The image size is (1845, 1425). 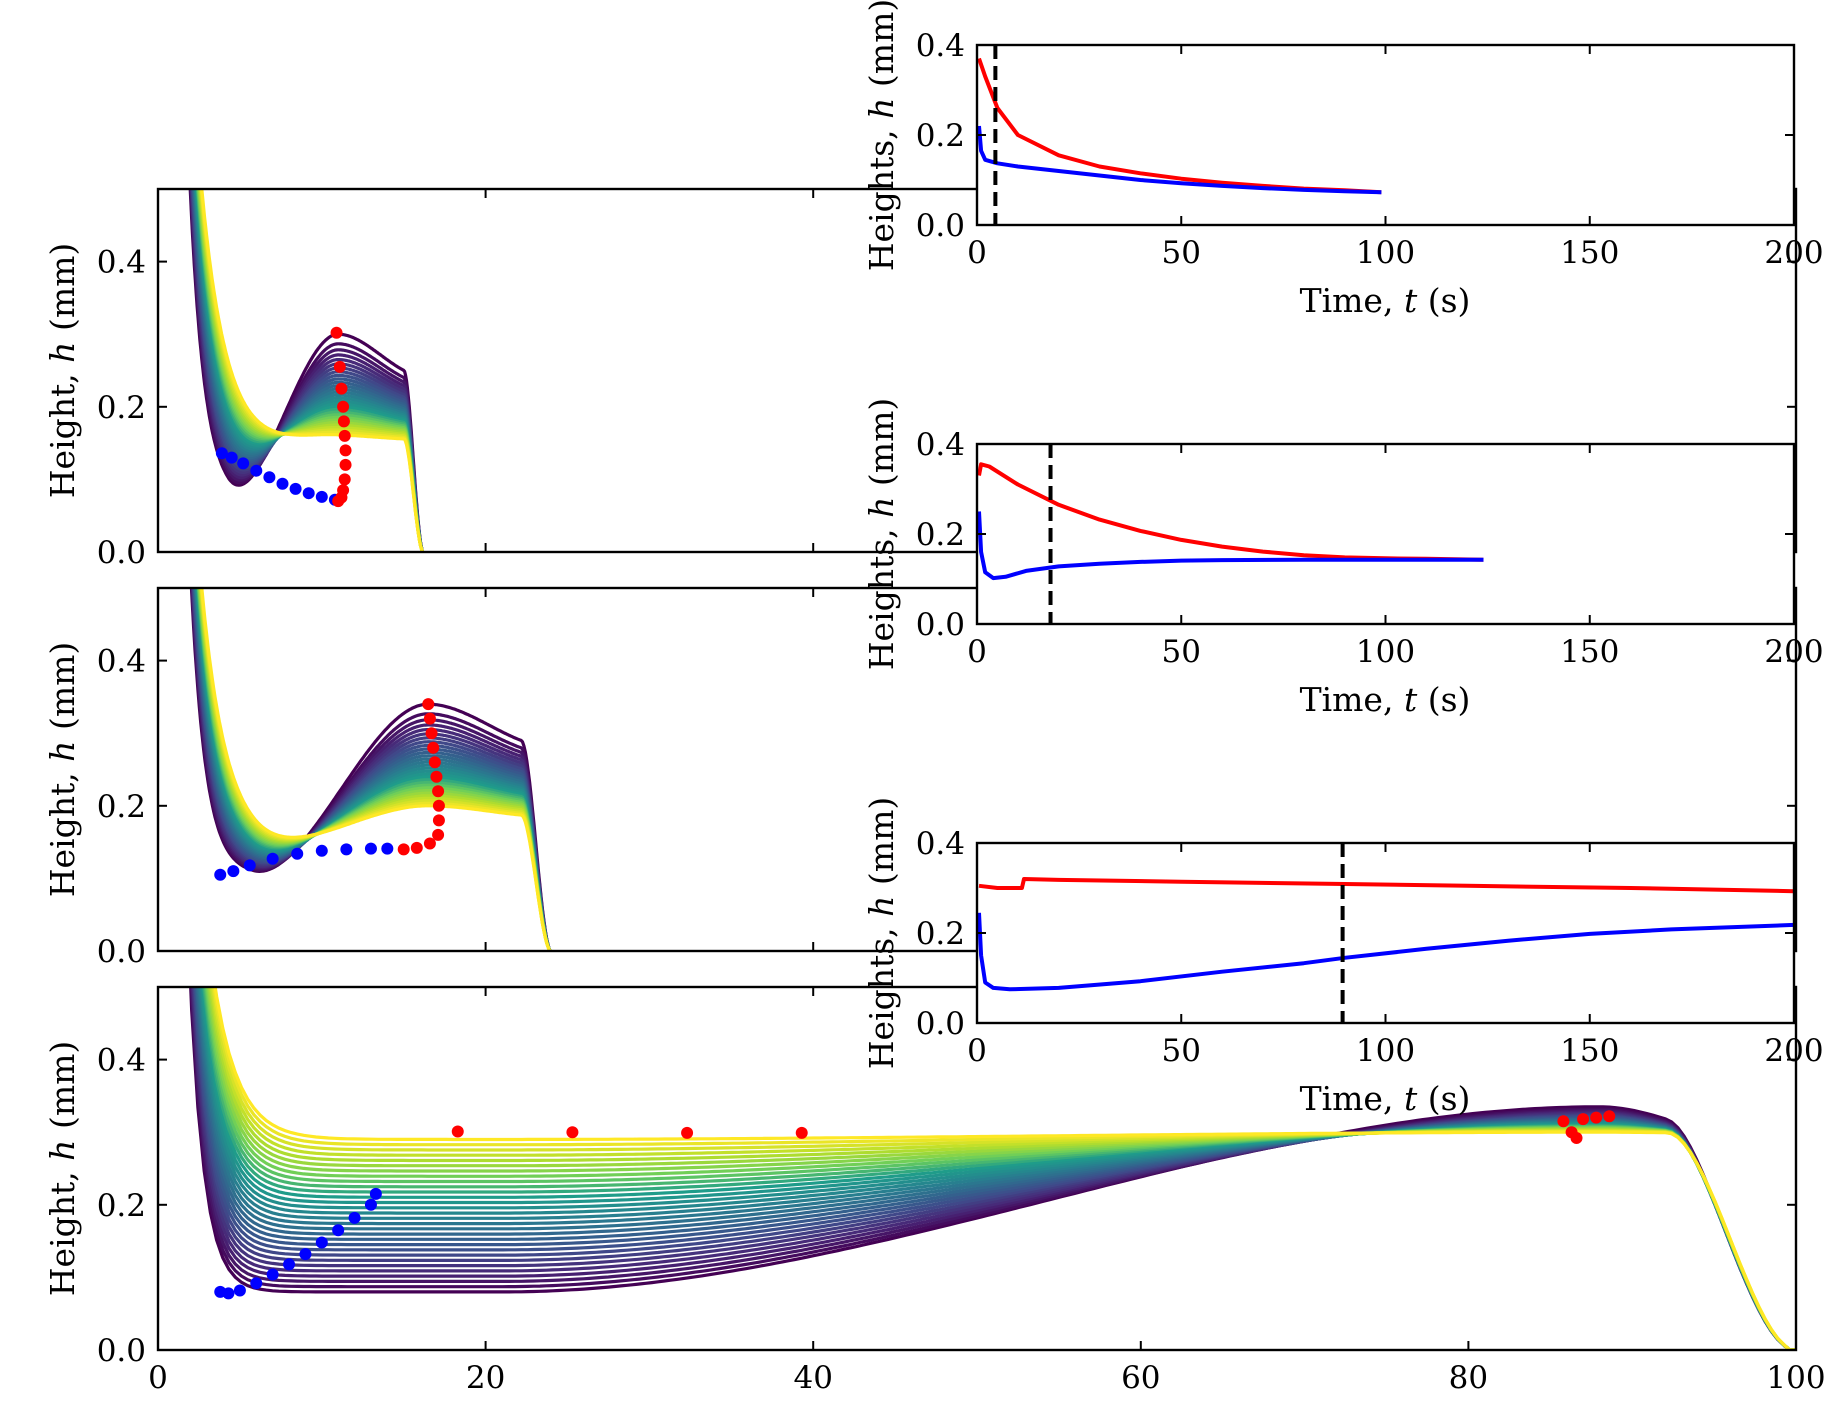 What do you see at coordinates (1468, 1378) in the screenshot?
I see `x-tick-label: 80` at bounding box center [1468, 1378].